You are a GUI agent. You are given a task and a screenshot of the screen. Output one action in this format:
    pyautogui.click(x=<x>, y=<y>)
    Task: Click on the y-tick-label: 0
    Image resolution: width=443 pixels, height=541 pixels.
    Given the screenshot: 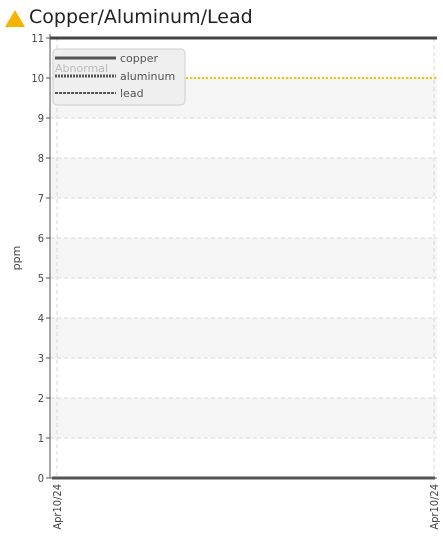 What is the action you would take?
    pyautogui.click(x=41, y=478)
    